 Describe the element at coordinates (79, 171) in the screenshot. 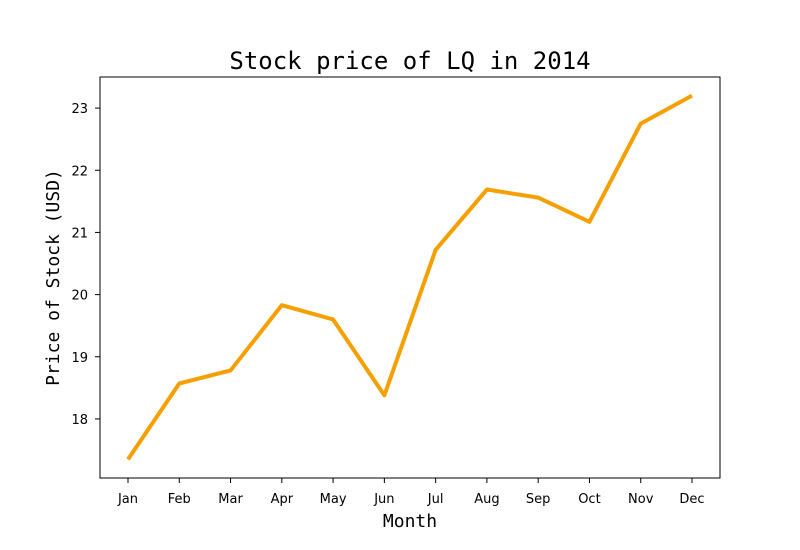

I see `y-tick-label: 22` at that location.